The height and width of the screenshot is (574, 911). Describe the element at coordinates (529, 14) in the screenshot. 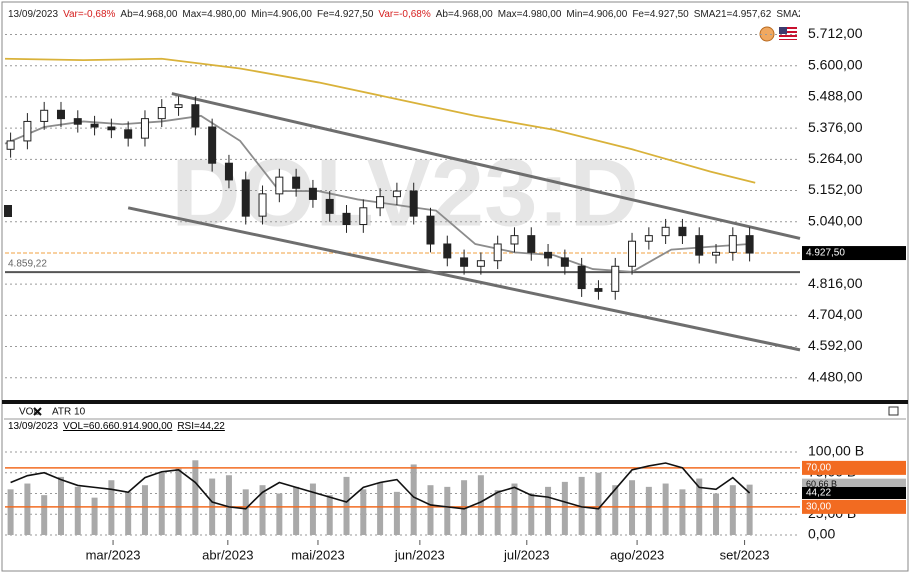

I see `header-field: Max=4.980,00` at that location.